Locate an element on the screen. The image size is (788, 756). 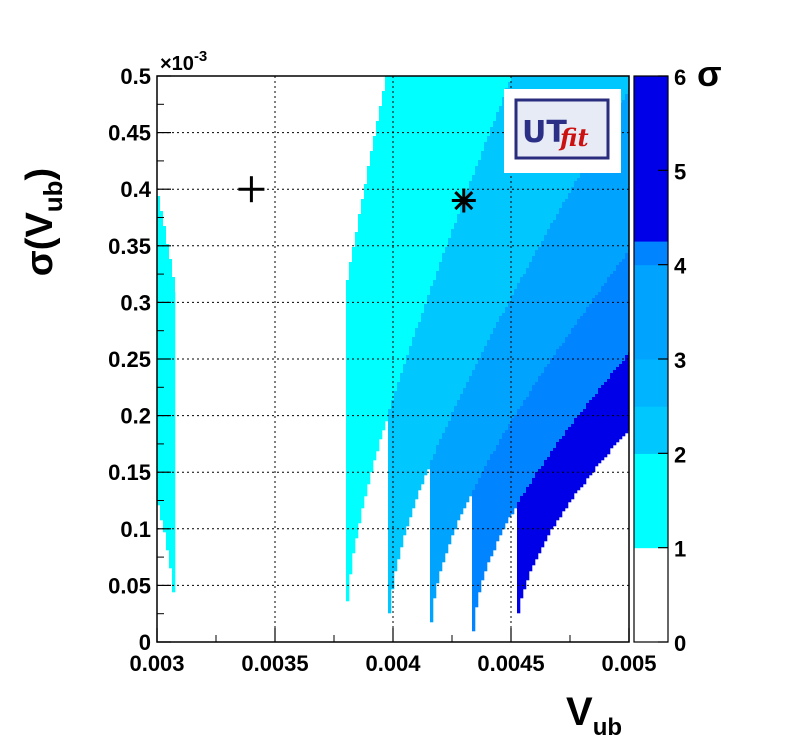
y-tick-label: 0.1 is located at coordinates (135, 529).